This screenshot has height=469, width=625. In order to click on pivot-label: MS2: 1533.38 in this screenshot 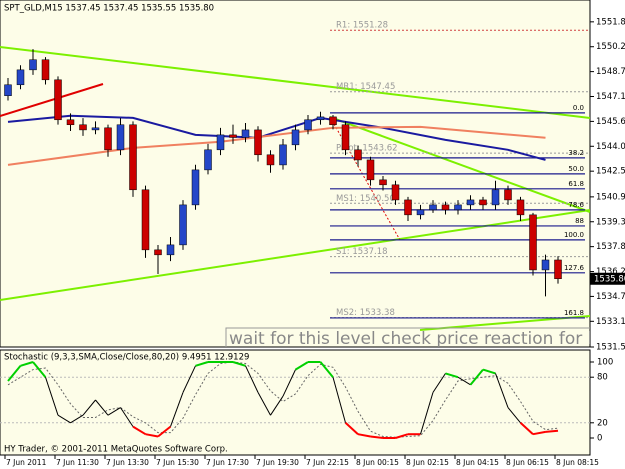, I will do `click(365, 313)`.